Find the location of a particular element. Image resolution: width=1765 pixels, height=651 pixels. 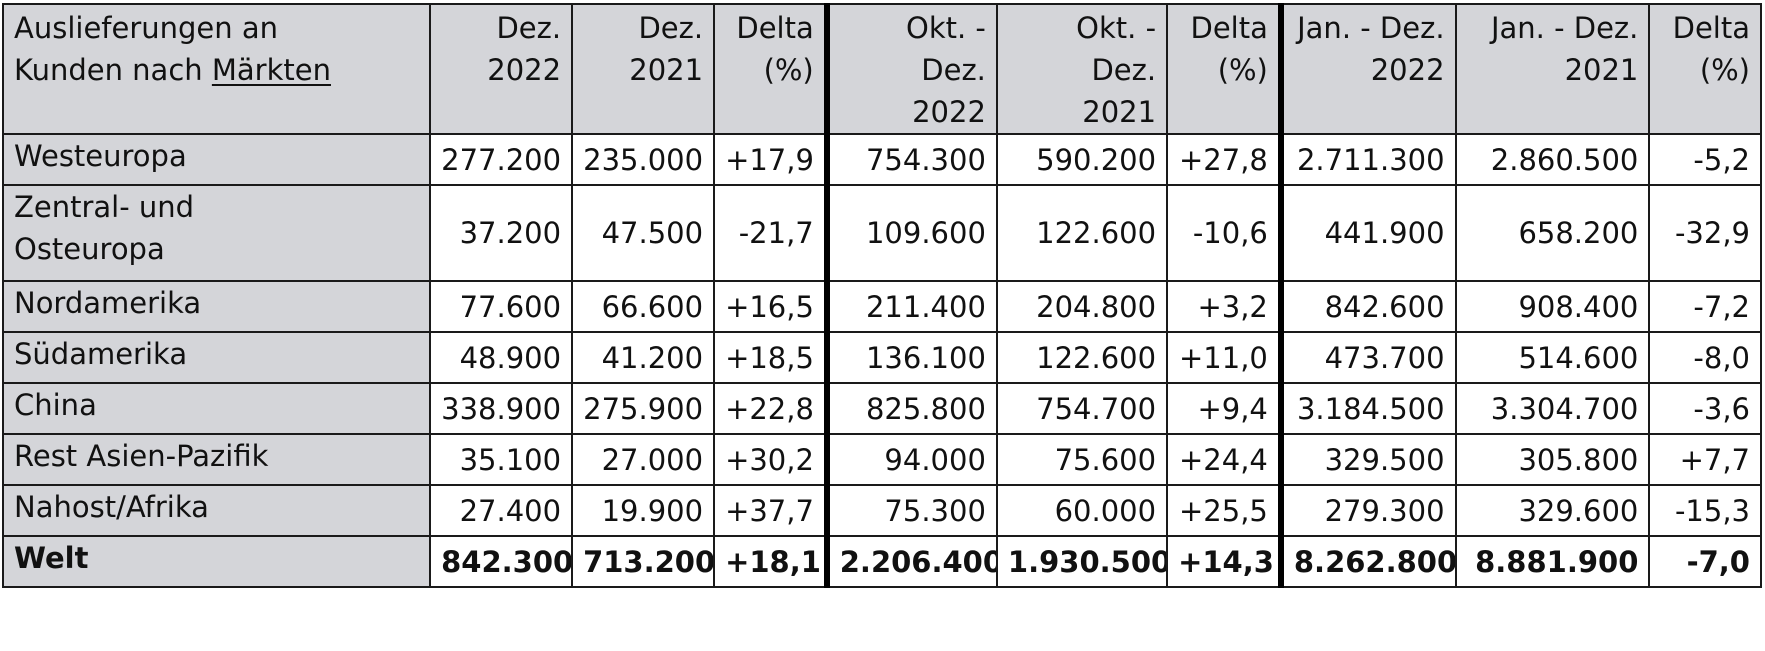

value-cell: 2.711.300 is located at coordinates (1367, 160).